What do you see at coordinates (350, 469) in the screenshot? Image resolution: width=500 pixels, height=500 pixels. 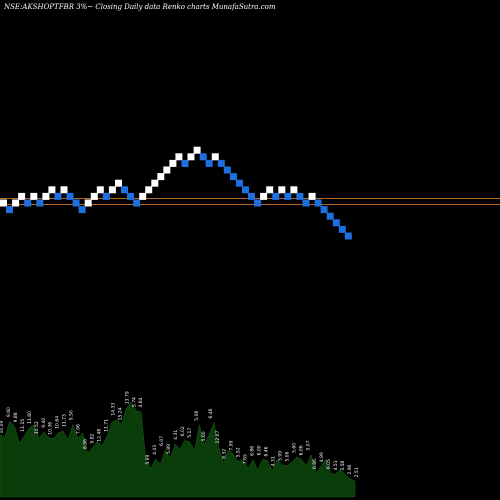 I see `volume-label: 2.96` at bounding box center [350, 469].